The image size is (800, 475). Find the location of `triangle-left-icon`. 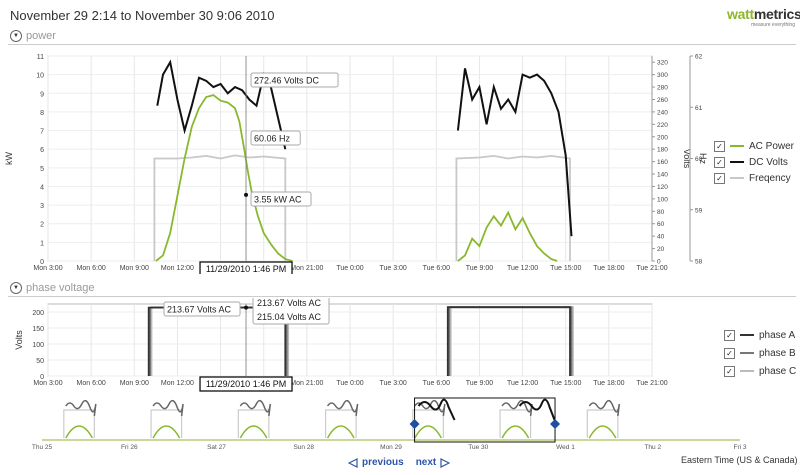

triangle-left-icon is located at coordinates (353, 462).